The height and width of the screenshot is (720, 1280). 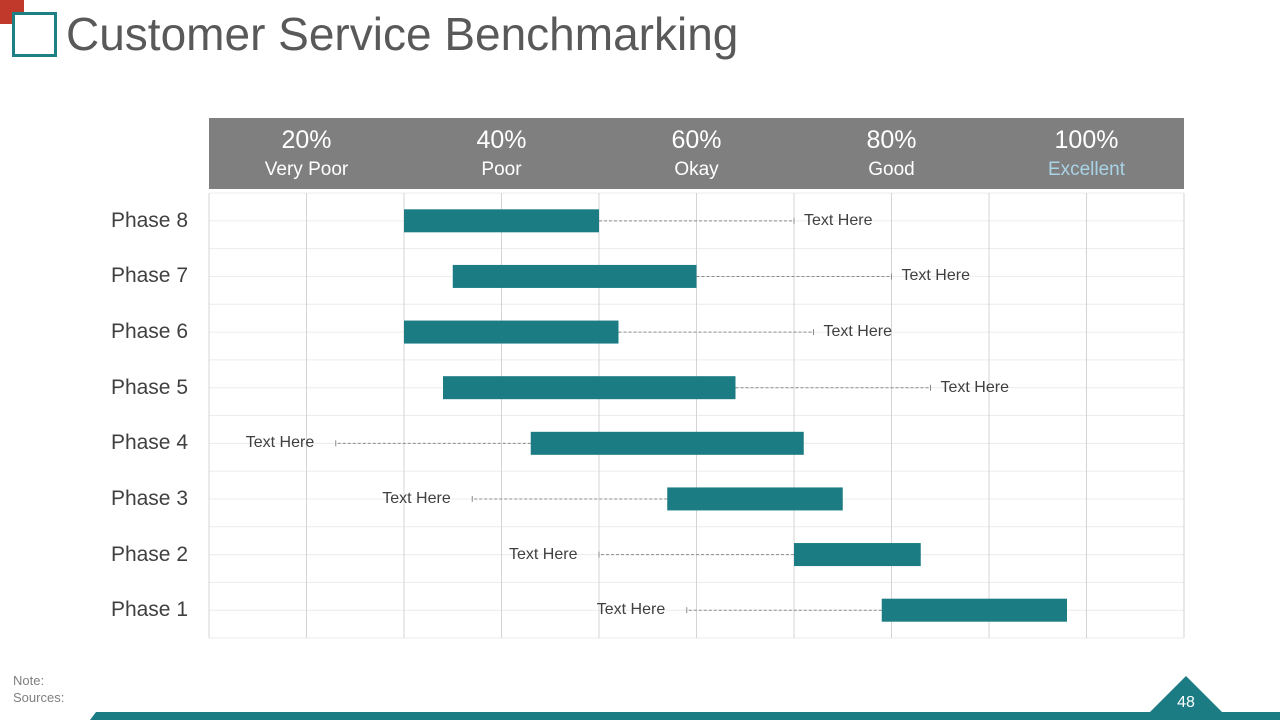 What do you see at coordinates (1086, 140) in the screenshot?
I see `tick-percent-label: 100%` at bounding box center [1086, 140].